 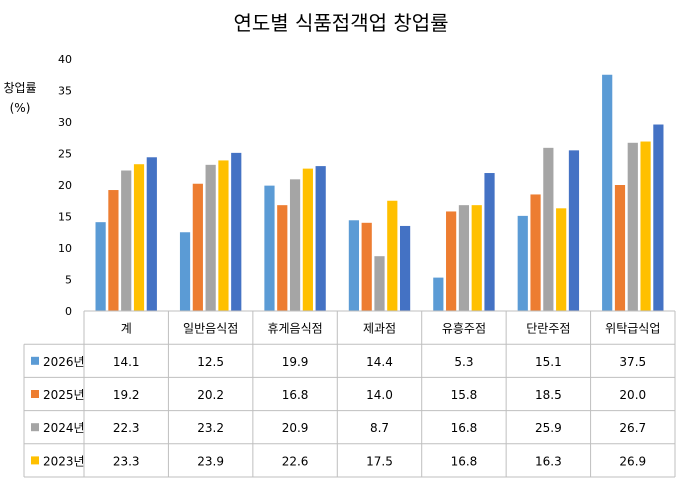 I want to click on y-tick-label: 25, so click(x=65, y=154).